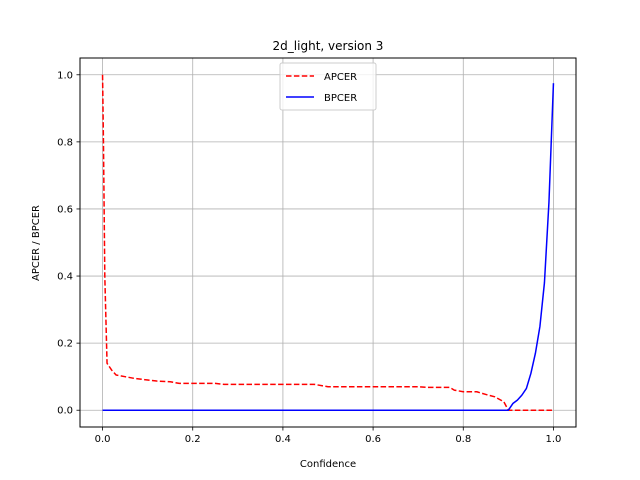  What do you see at coordinates (65, 277) in the screenshot?
I see `y-tick-label: 0.4` at bounding box center [65, 277].